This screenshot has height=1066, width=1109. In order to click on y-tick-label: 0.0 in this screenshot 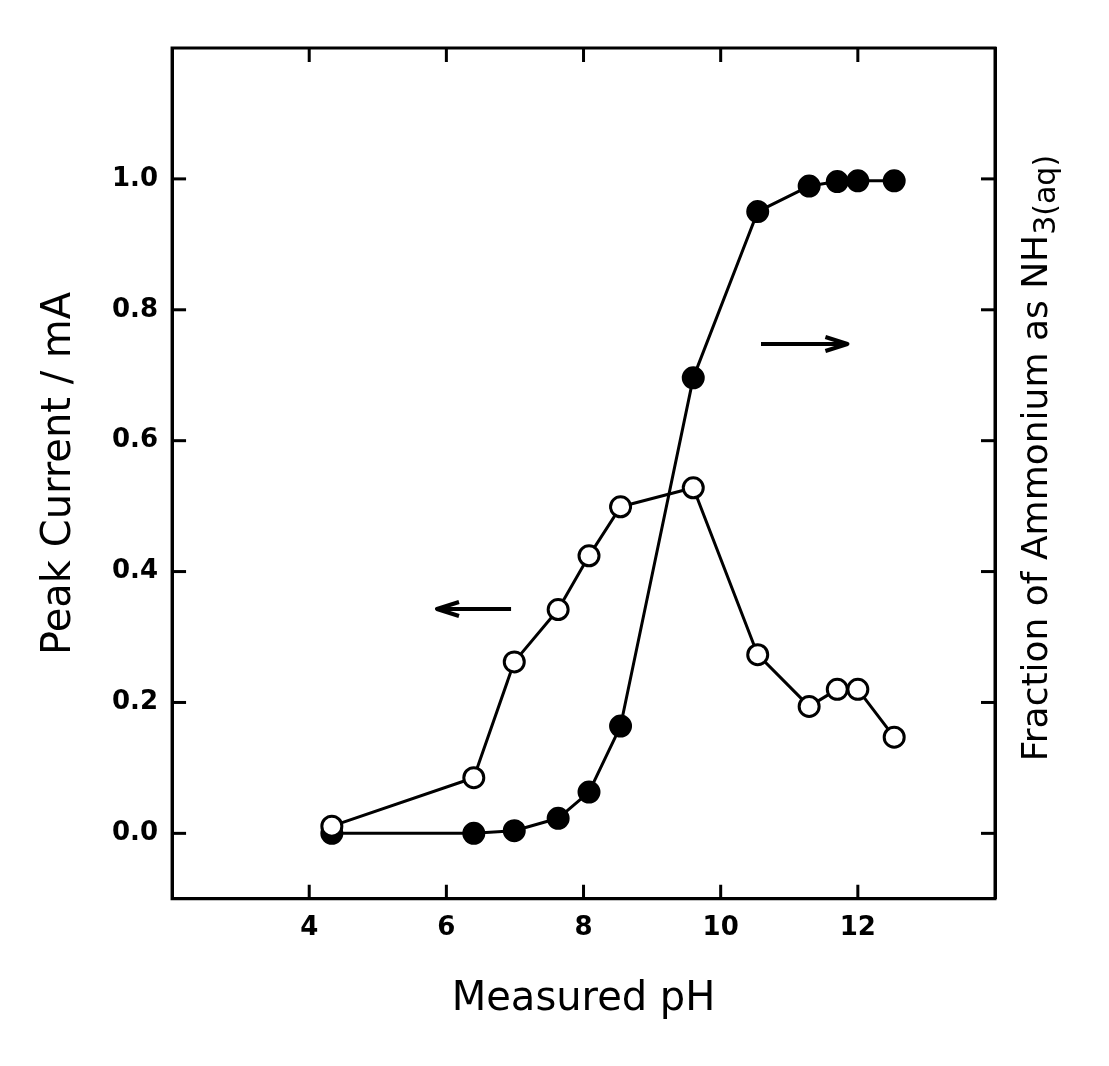, I will do `click(135, 831)`.